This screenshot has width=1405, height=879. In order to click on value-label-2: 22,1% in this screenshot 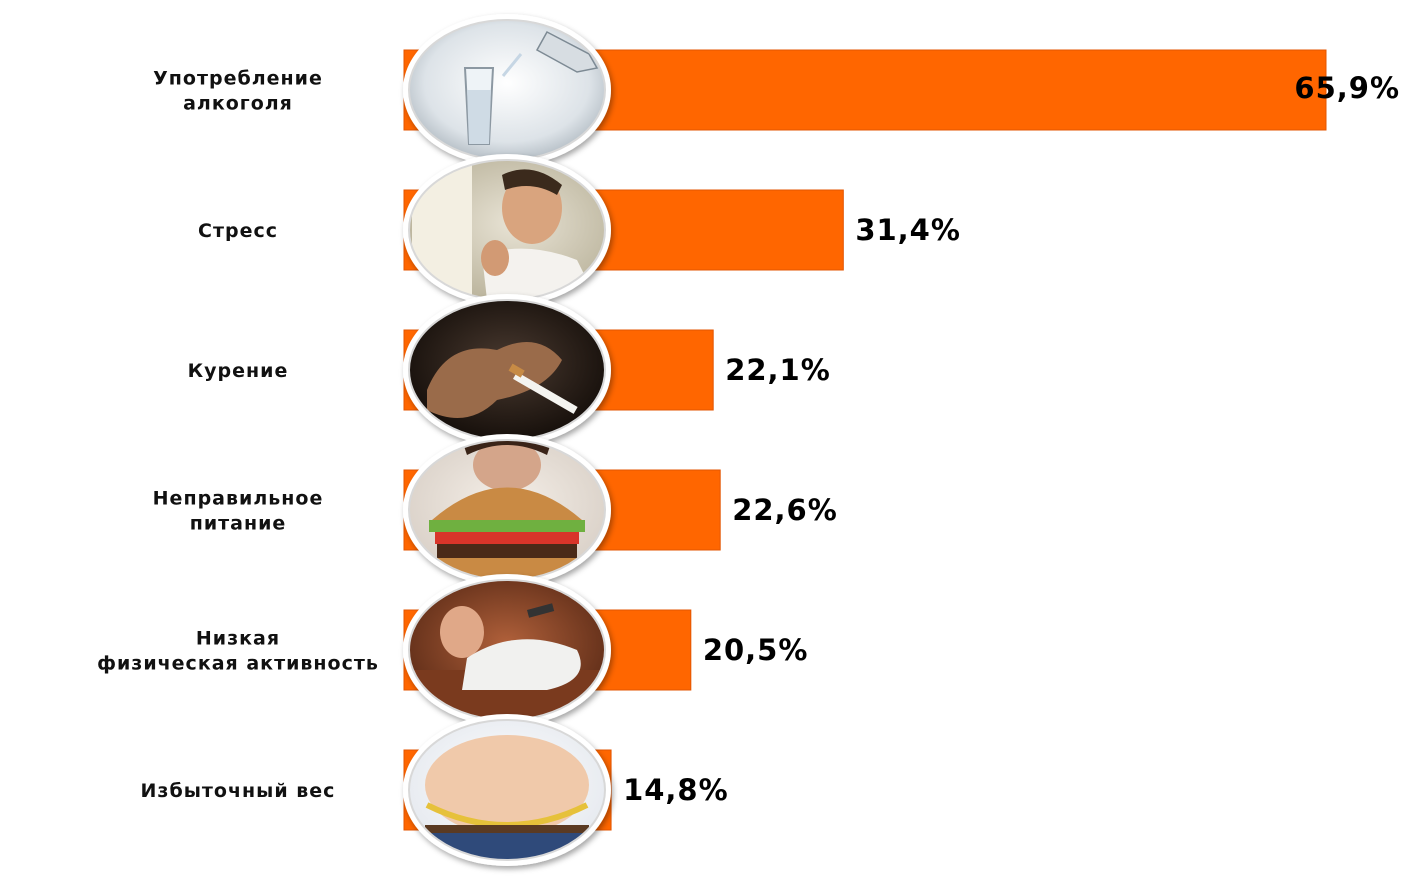, I will do `click(778, 370)`.